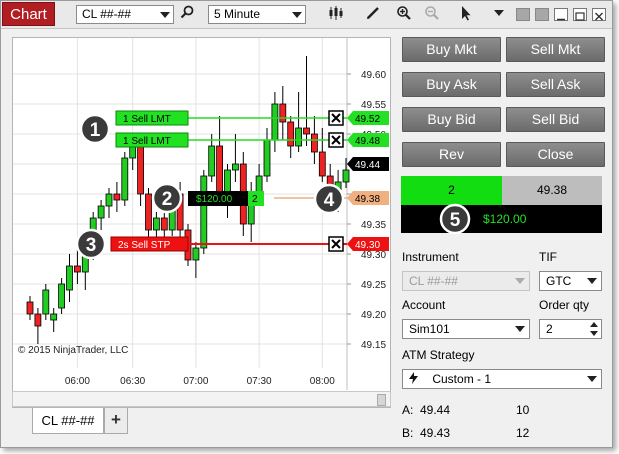 The height and width of the screenshot is (454, 619). I want to click on minimize-button, so click(561, 14).